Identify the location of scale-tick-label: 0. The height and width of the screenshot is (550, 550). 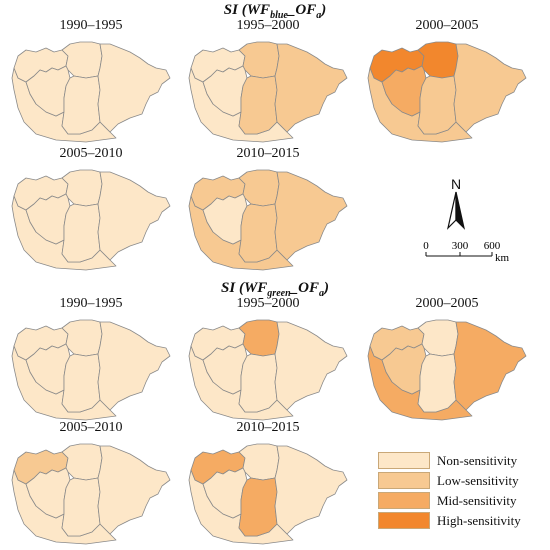
(426, 246).